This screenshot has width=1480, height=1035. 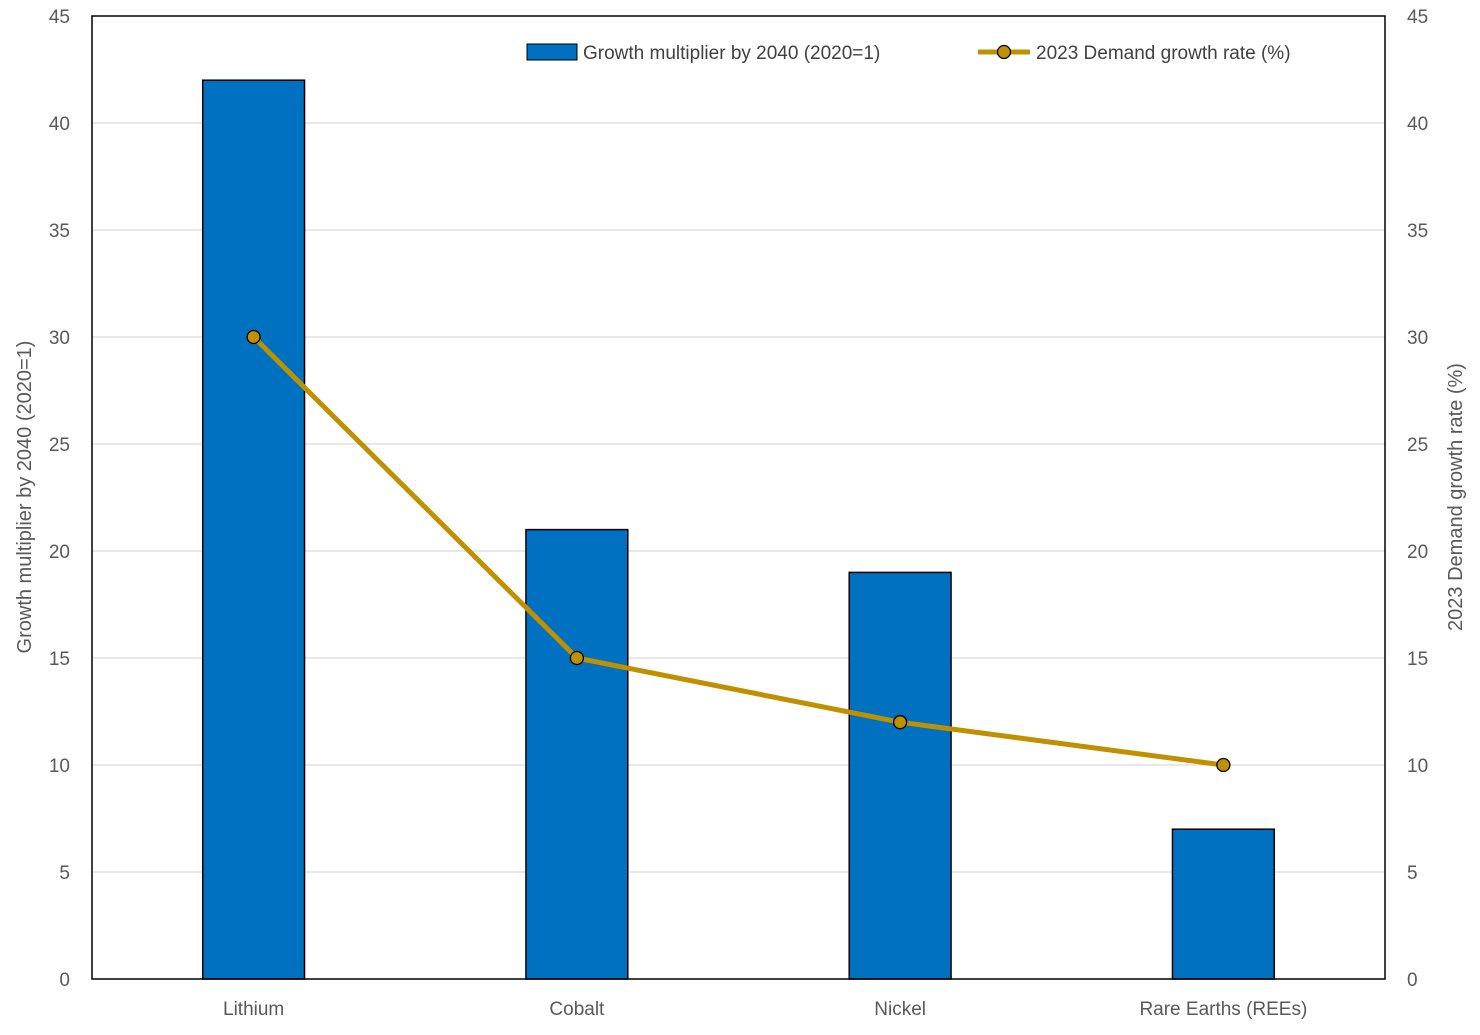 I want to click on right-tick-label: 40, so click(x=1417, y=124).